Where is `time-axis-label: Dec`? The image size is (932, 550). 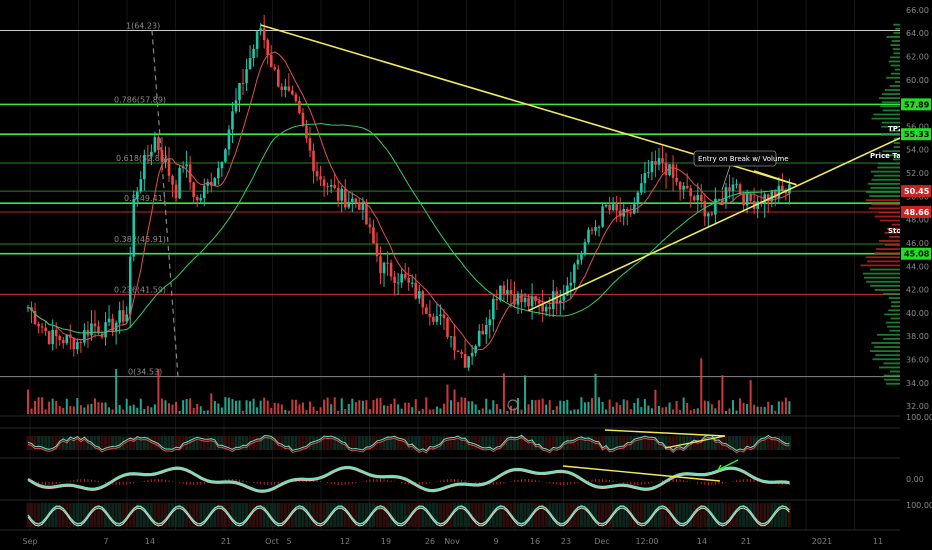
time-axis-label: Dec is located at coordinates (601, 541).